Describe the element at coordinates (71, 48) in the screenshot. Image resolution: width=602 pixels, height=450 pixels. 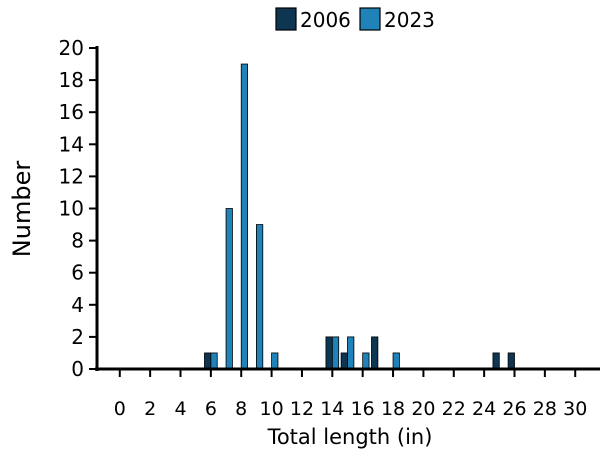
I see `y-tick-label: 20` at that location.